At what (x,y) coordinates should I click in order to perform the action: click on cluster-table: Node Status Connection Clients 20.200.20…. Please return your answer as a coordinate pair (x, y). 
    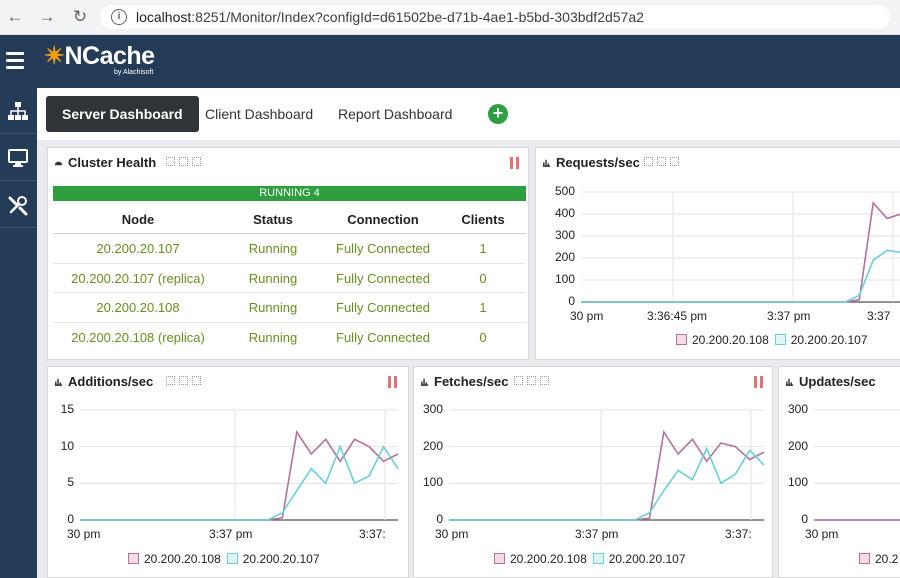
    Looking at the image, I should click on (289, 279).